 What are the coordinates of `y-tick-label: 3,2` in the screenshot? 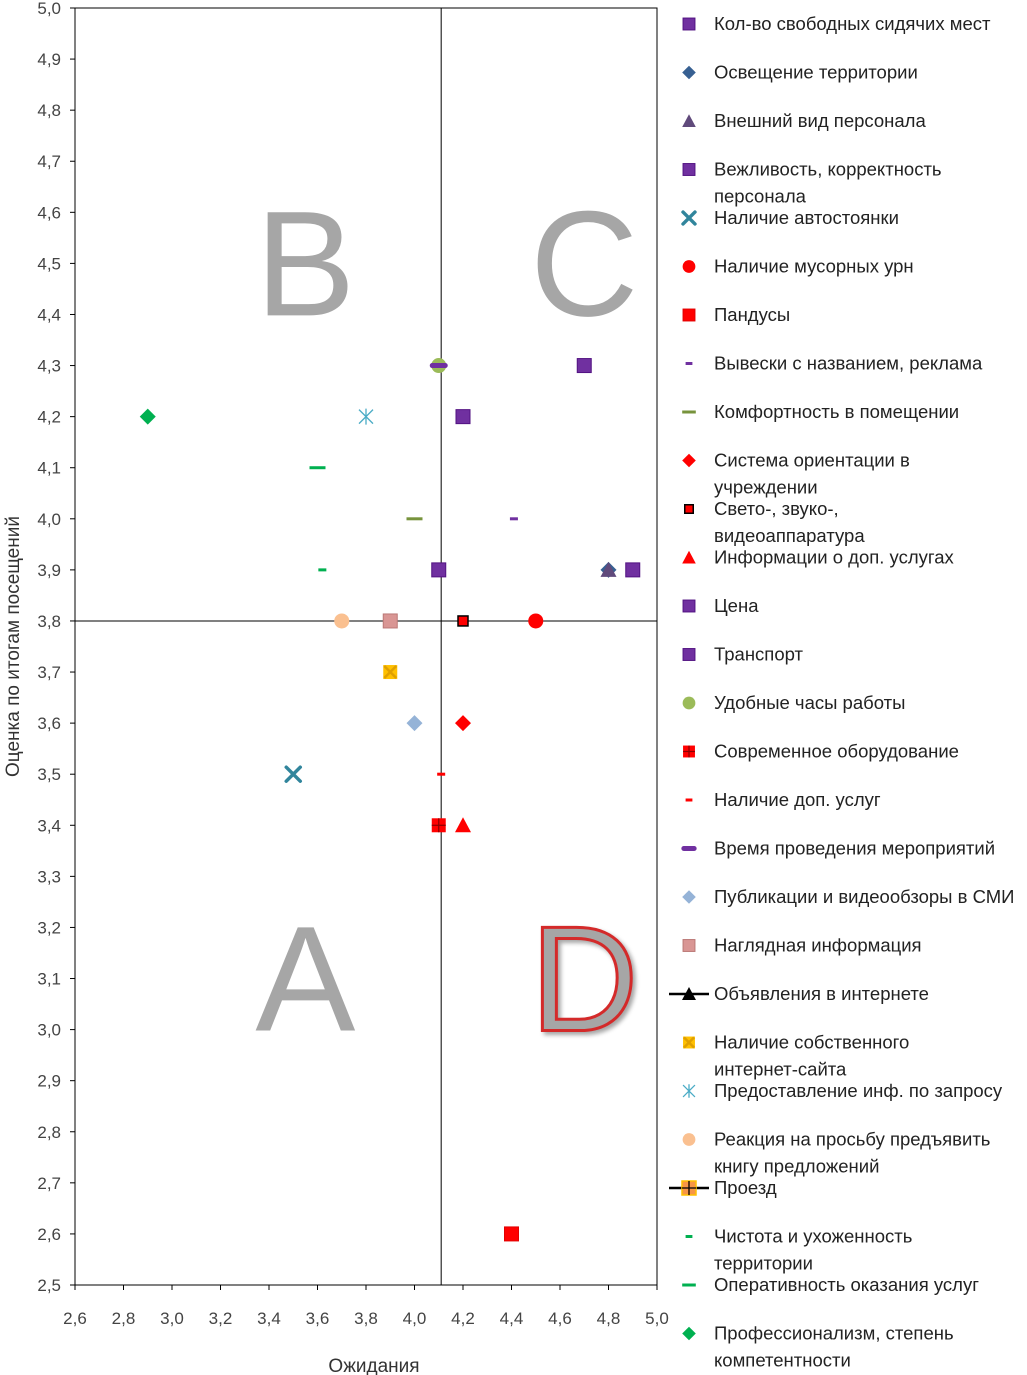 It's located at (49, 927).